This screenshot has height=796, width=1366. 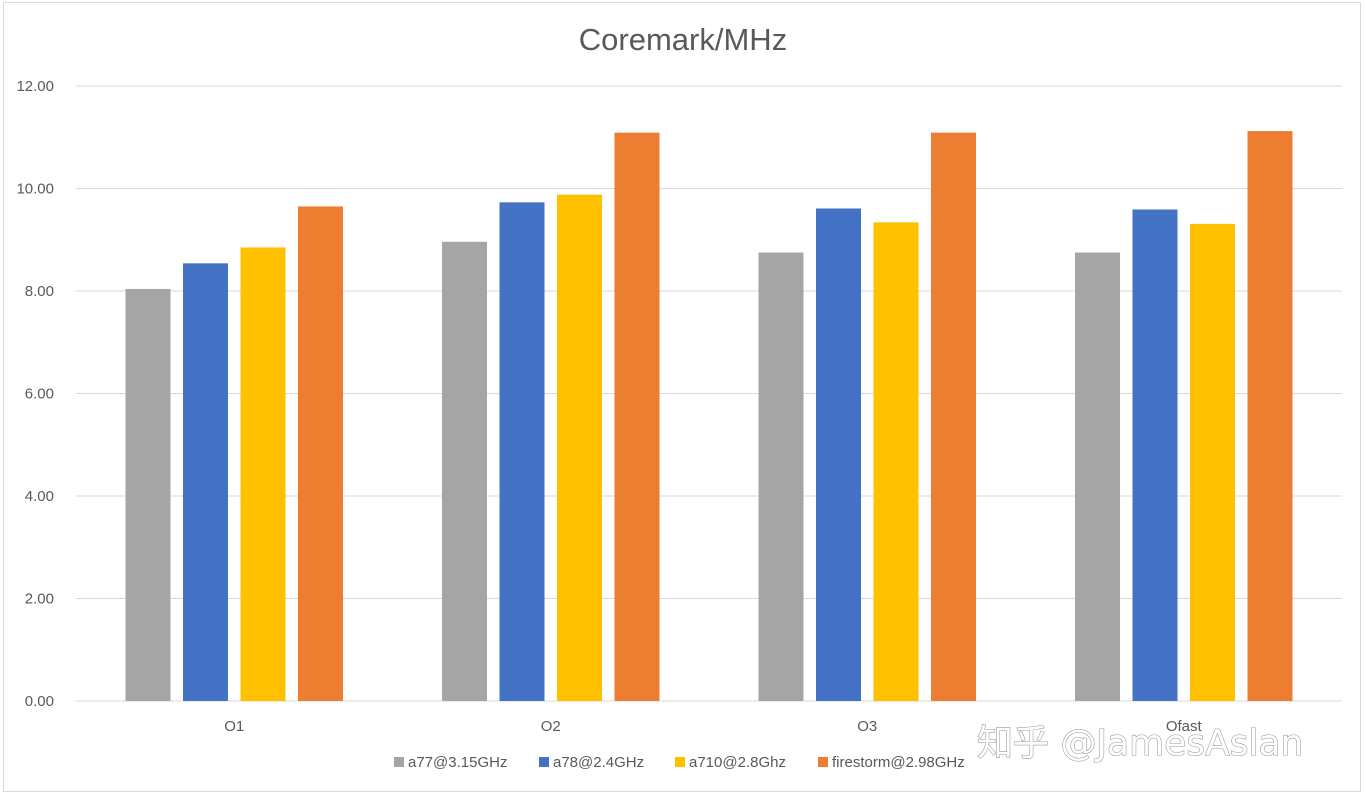 I want to click on bar-firestorm-2-98ghz-o3, so click(x=953, y=416).